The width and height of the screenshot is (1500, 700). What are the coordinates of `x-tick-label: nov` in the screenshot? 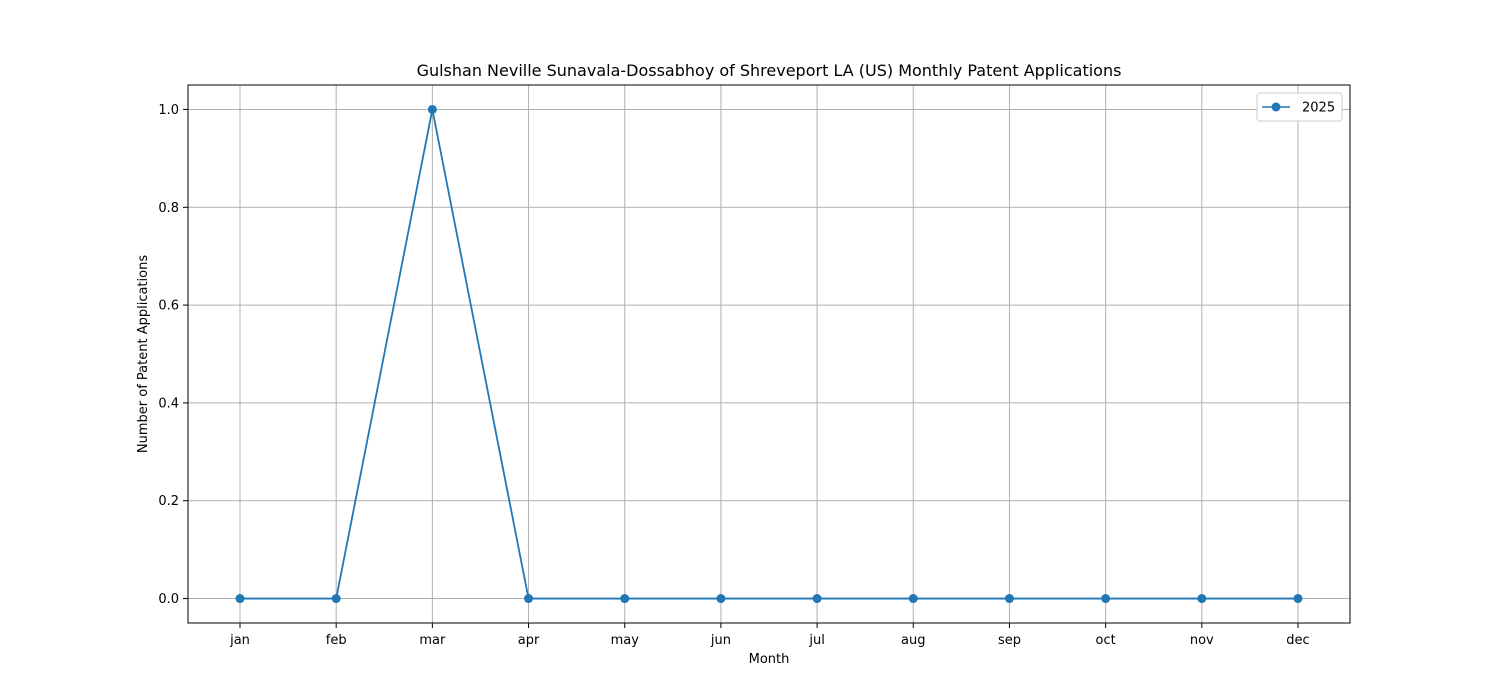 It's located at (1202, 640).